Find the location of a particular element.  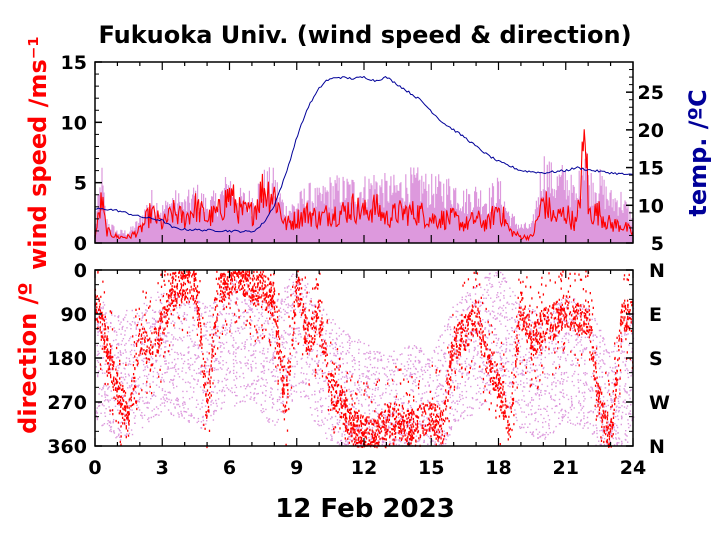

speed-tick-label: 5 is located at coordinates (80, 184).